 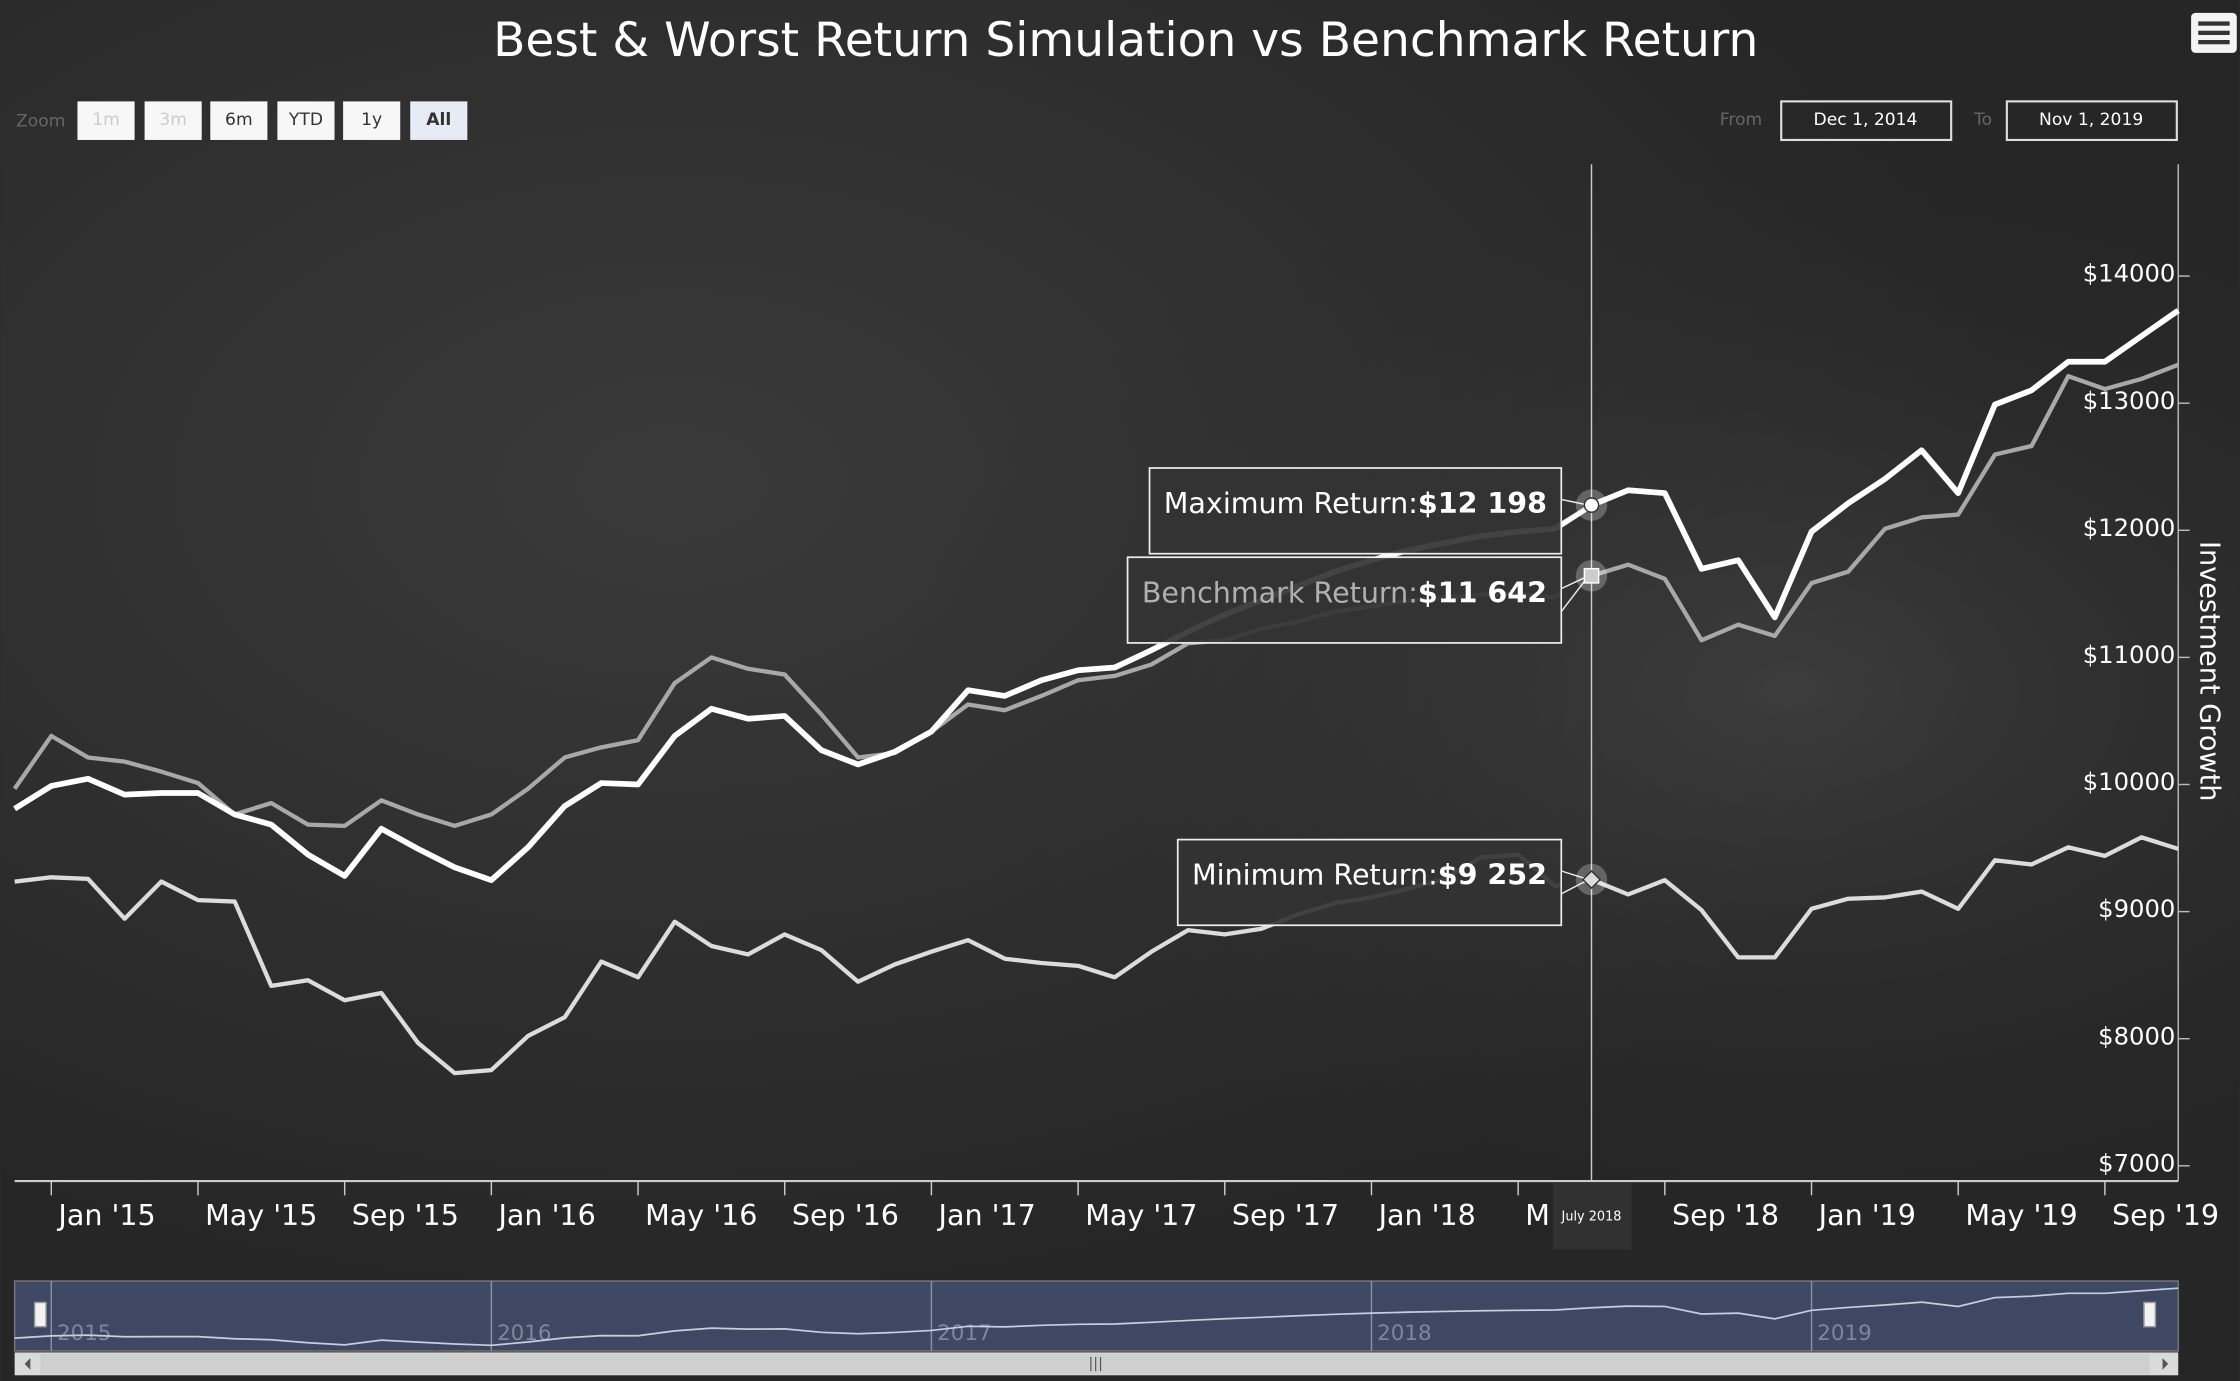 What do you see at coordinates (1482, 503) in the screenshot?
I see `tooltip-value: $12 198` at bounding box center [1482, 503].